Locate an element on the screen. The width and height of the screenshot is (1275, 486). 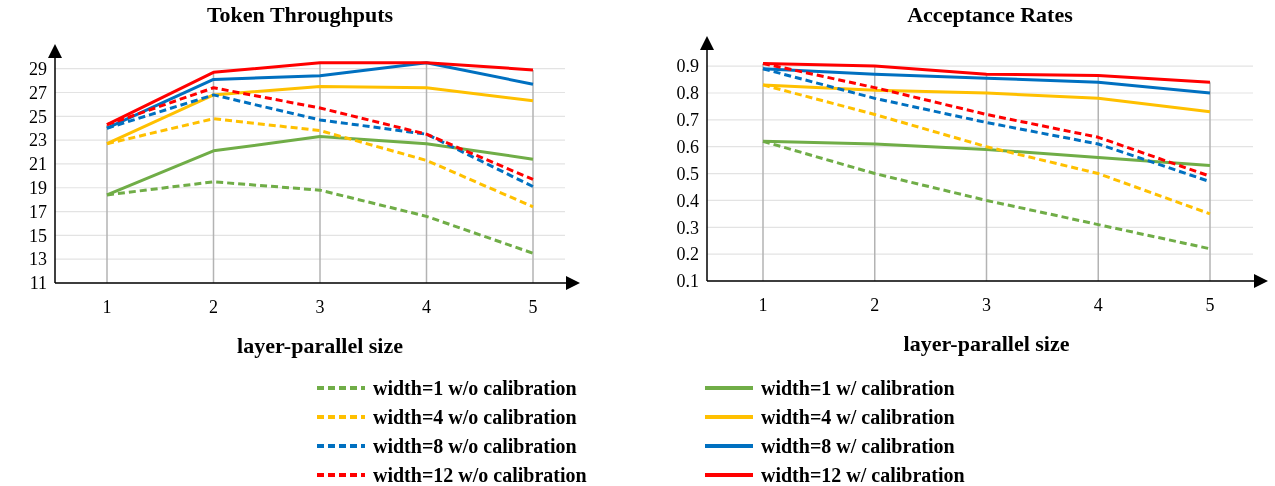
y-tick-label: 0.8 is located at coordinates (687, 93).